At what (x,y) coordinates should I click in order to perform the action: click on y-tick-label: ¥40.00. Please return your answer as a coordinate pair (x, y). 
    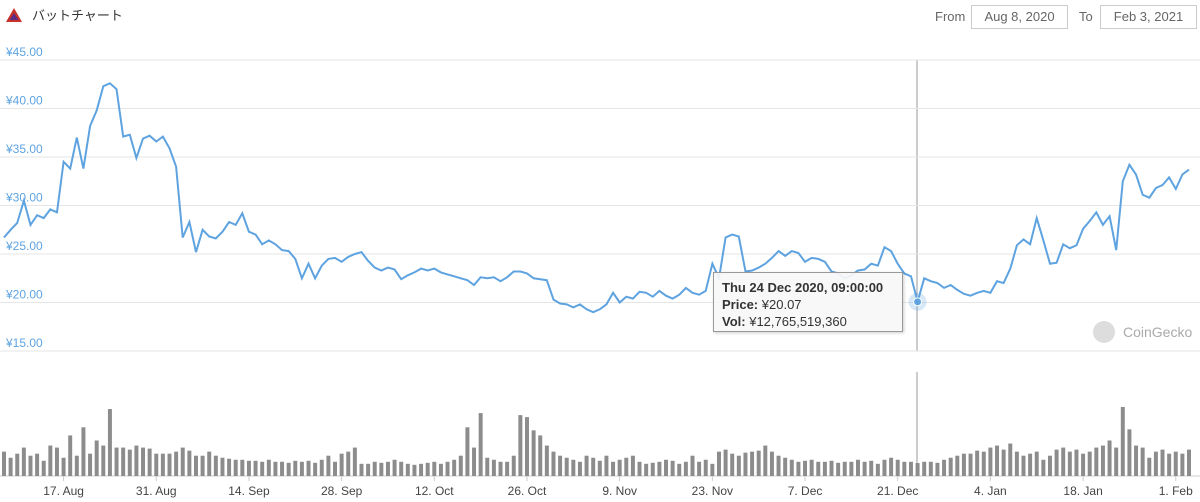
    Looking at the image, I should click on (24, 101).